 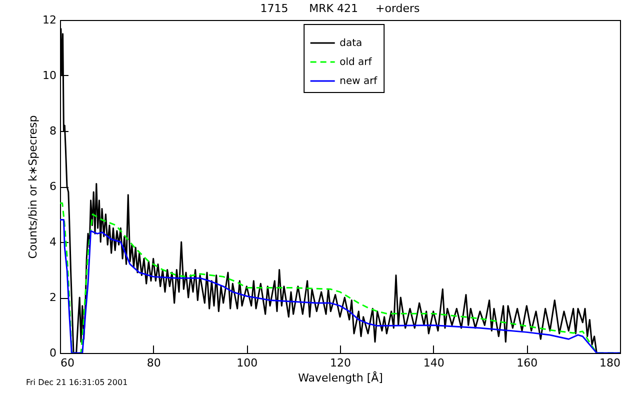 I want to click on text: Fri Dec 21 16:31:05 2001, so click(x=77, y=382).